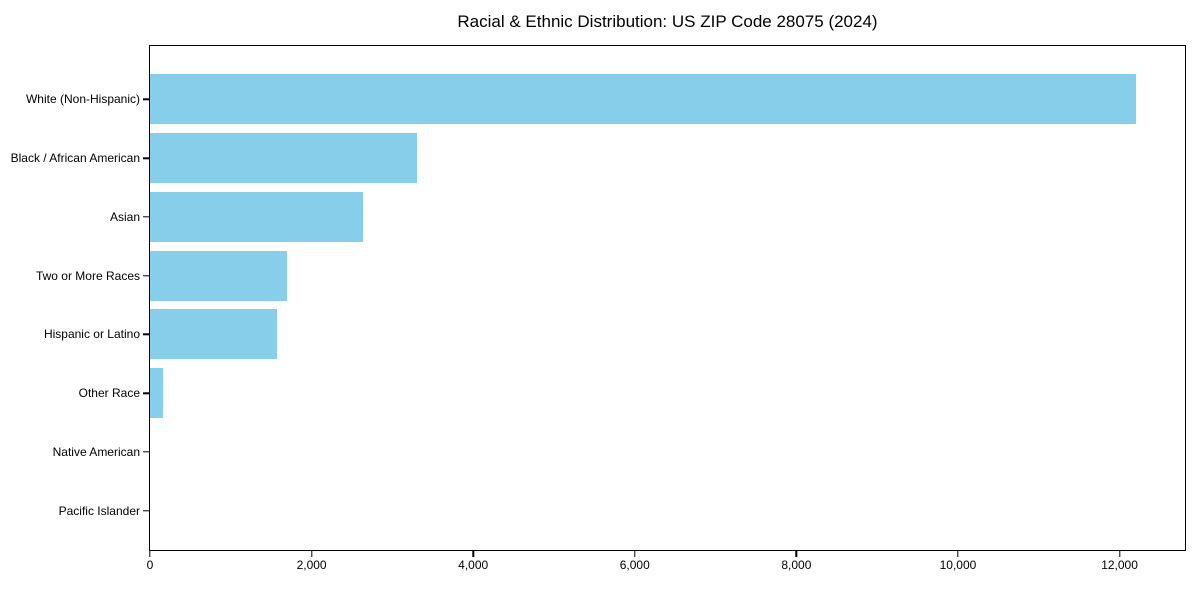  What do you see at coordinates (619, 452) in the screenshot?
I see `chart-row: Native American` at bounding box center [619, 452].